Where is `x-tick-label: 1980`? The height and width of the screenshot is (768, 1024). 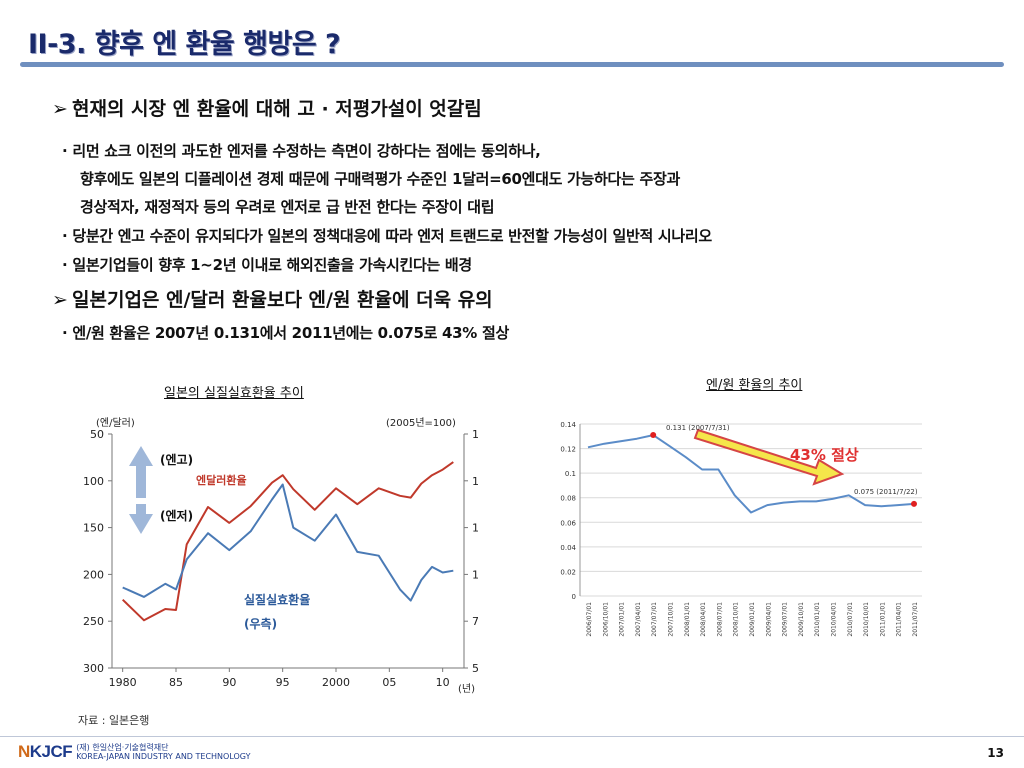 x-tick-label: 1980 is located at coordinates (123, 682).